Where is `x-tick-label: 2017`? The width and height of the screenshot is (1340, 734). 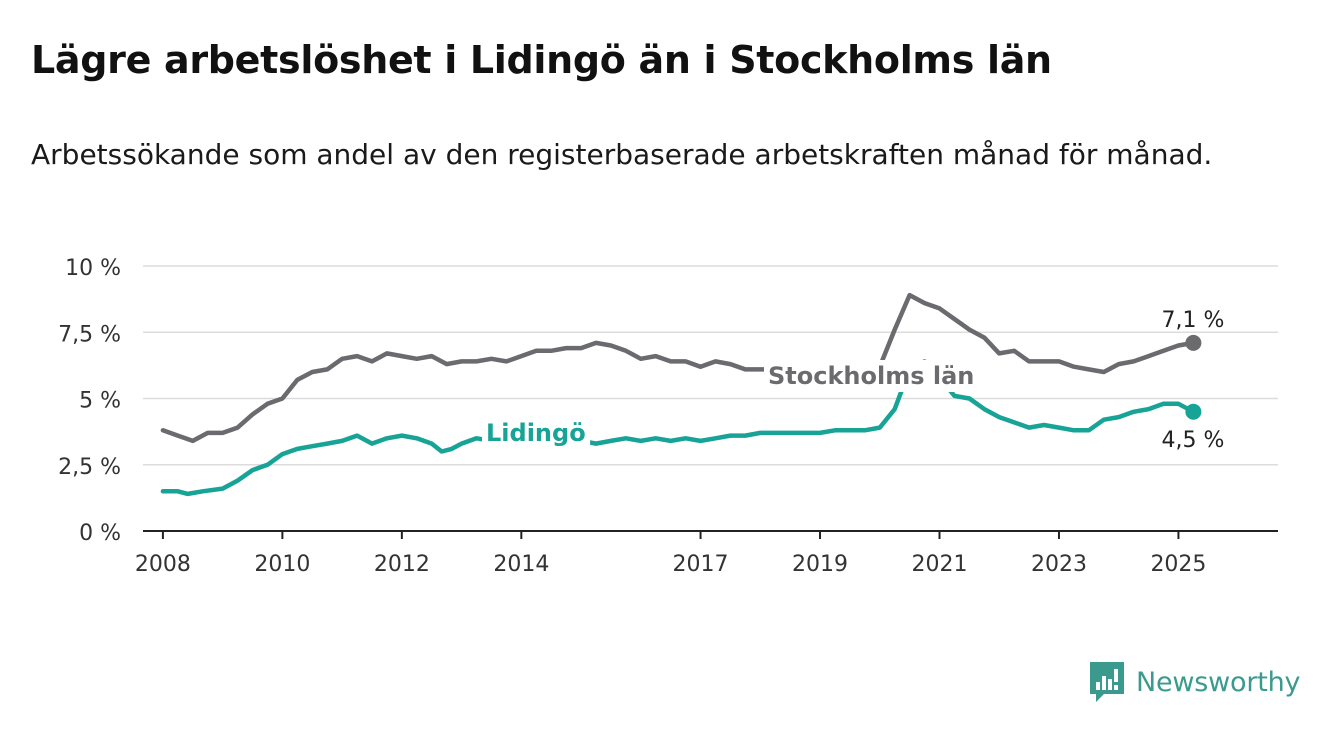 x-tick-label: 2017 is located at coordinates (701, 564).